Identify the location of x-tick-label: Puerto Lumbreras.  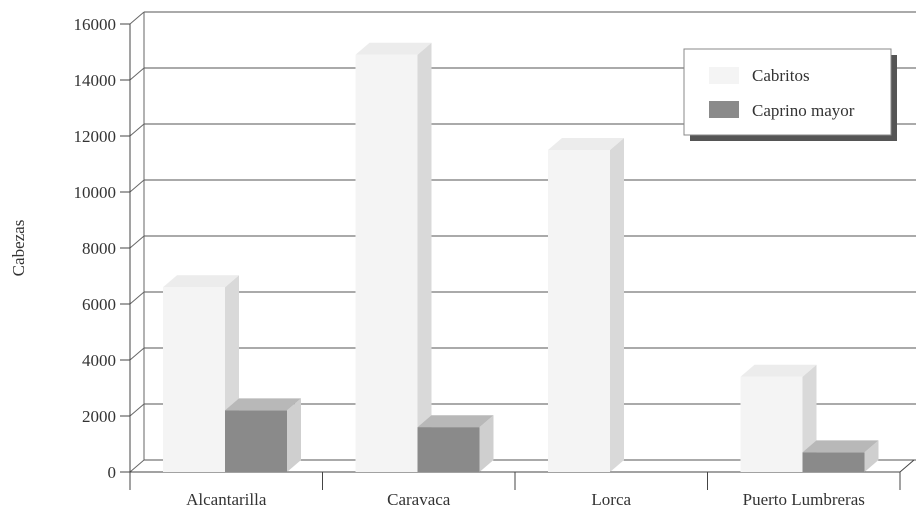
(804, 499).